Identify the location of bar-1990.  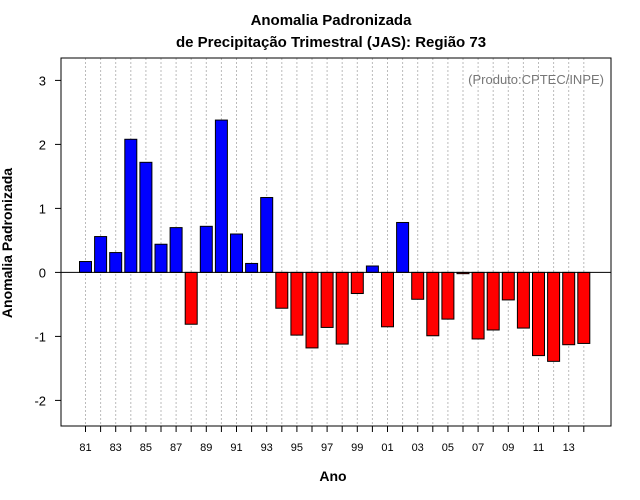
(221, 196).